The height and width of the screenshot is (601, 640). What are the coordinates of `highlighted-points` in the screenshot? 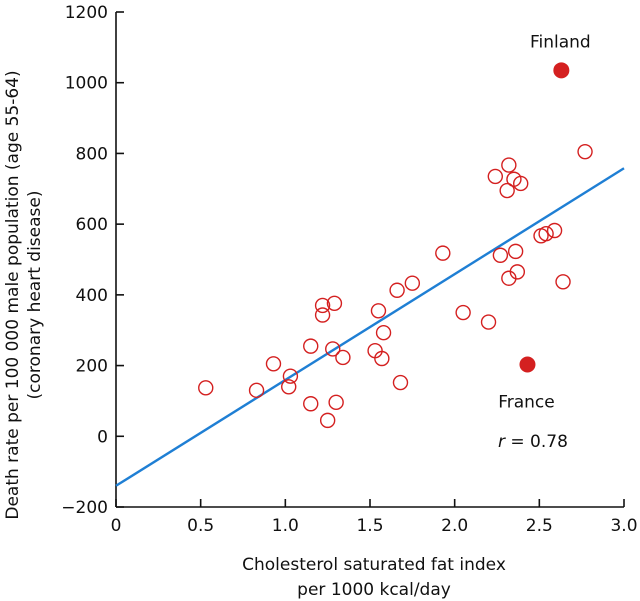 It's located at (544, 217).